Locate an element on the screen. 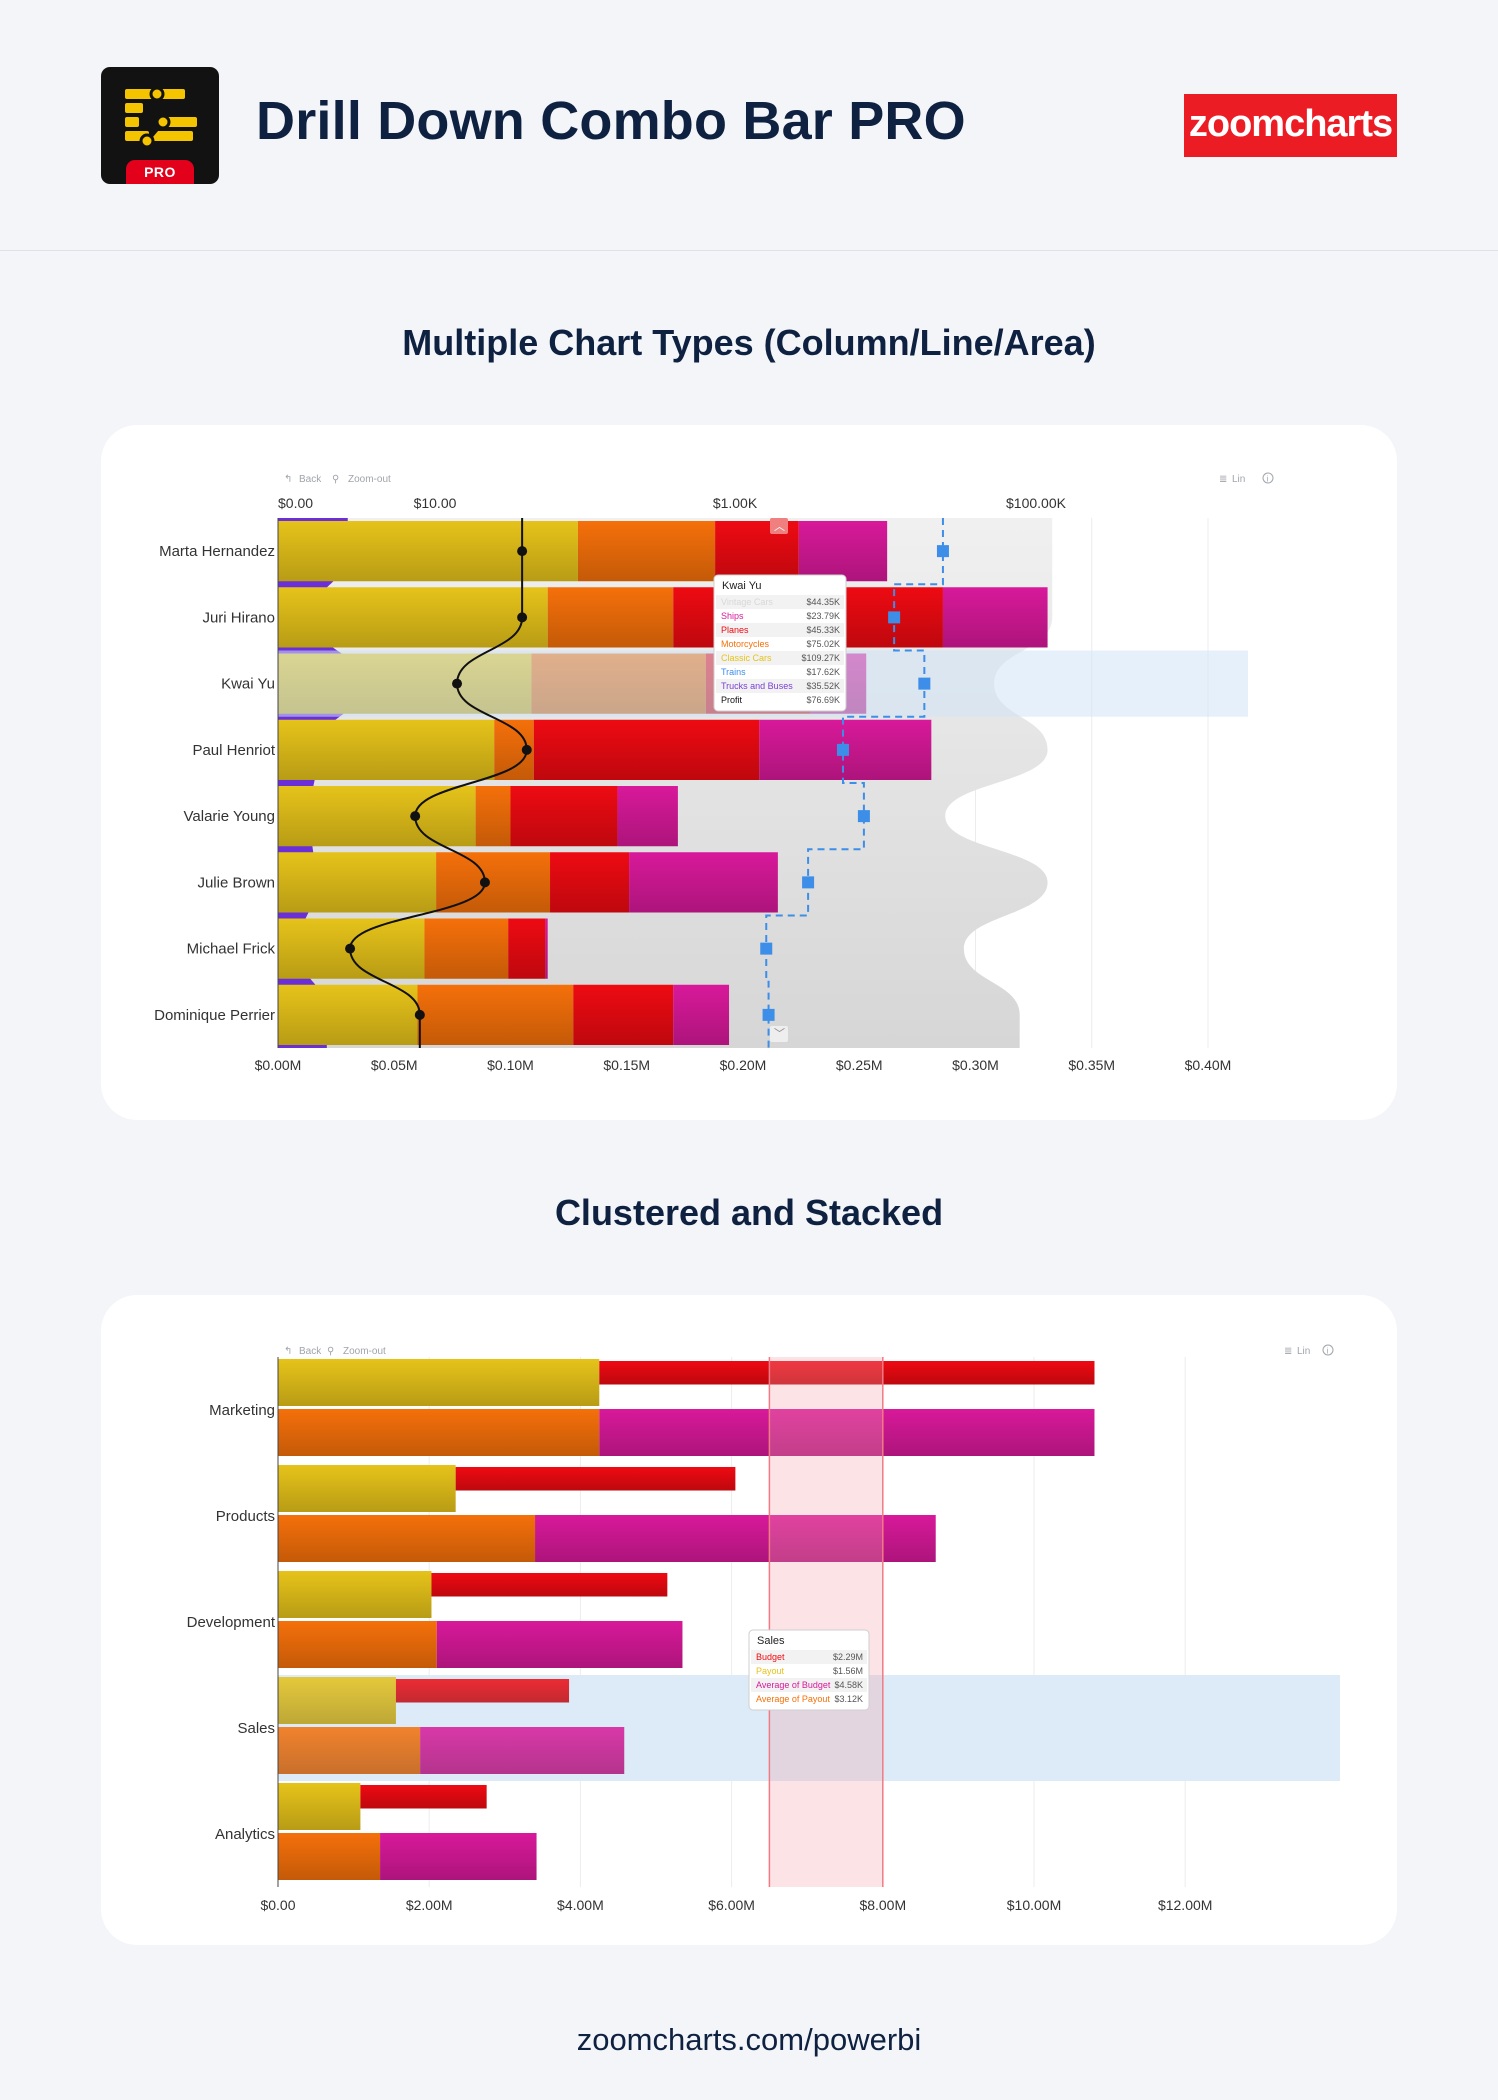  scroll-down-button: ﹀ is located at coordinates (779, 1034).